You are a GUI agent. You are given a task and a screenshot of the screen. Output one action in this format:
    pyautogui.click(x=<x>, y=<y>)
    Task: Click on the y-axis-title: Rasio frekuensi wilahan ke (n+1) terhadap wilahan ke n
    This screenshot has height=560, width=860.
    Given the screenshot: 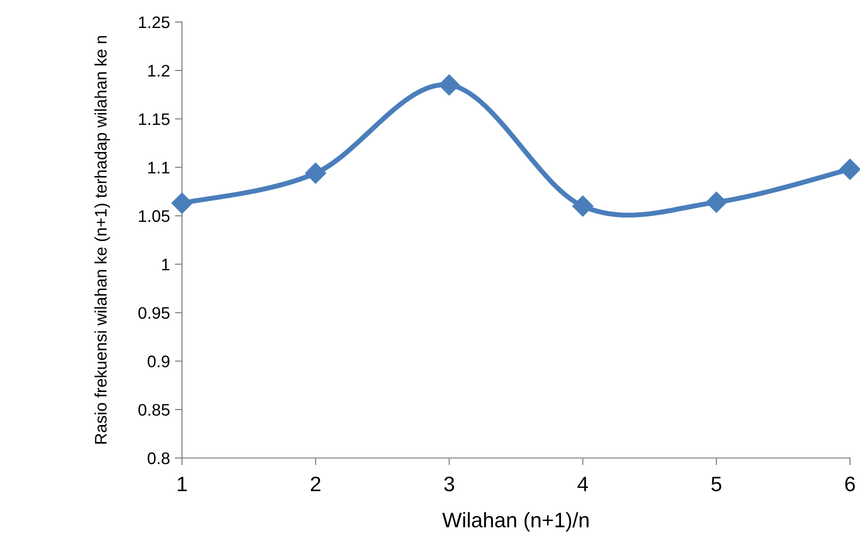 What is the action you would take?
    pyautogui.click(x=102, y=240)
    